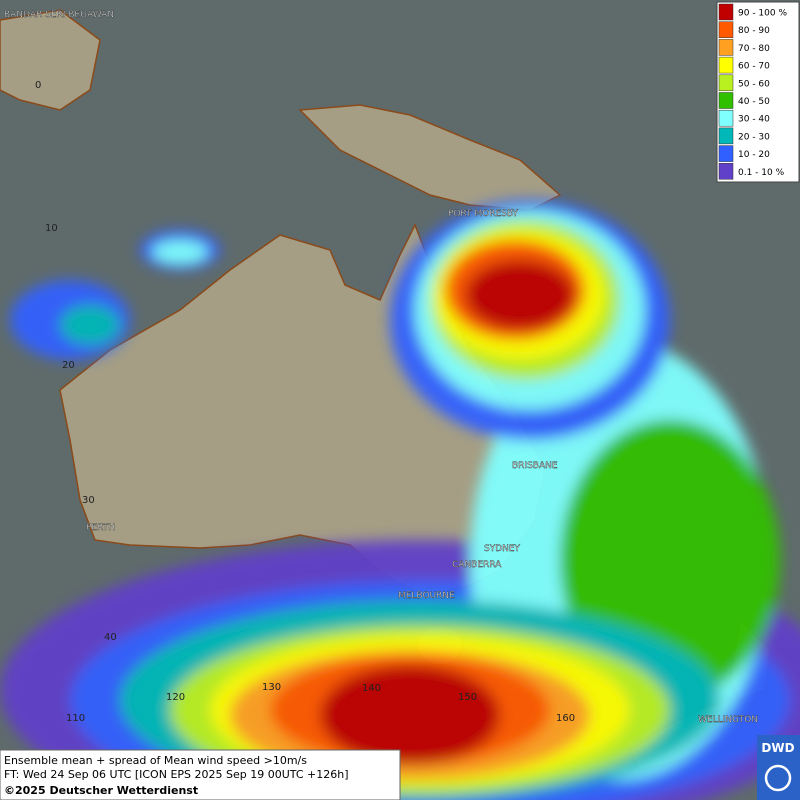 The image size is (800, 804). I want to click on legend-label: 40 - 50, so click(754, 102).